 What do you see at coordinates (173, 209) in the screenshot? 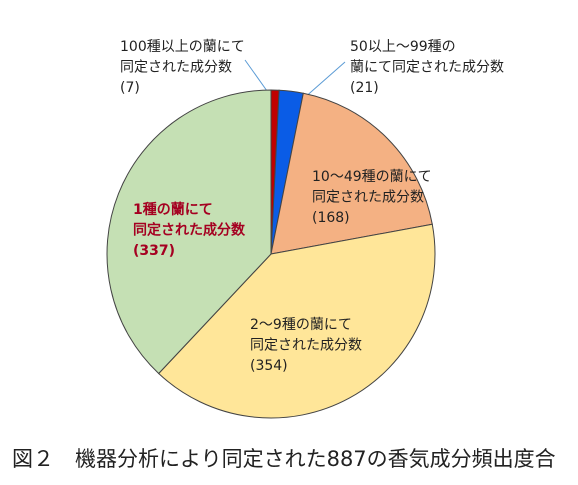
I see `slice-label: 1種の蘭にて` at bounding box center [173, 209].